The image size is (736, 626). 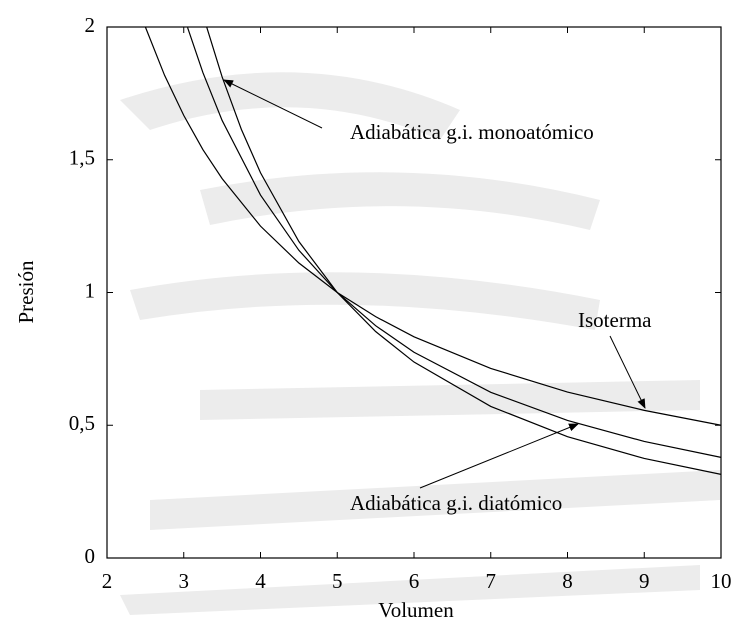 What do you see at coordinates (644, 581) in the screenshot?
I see `x-tick-label: 9` at bounding box center [644, 581].